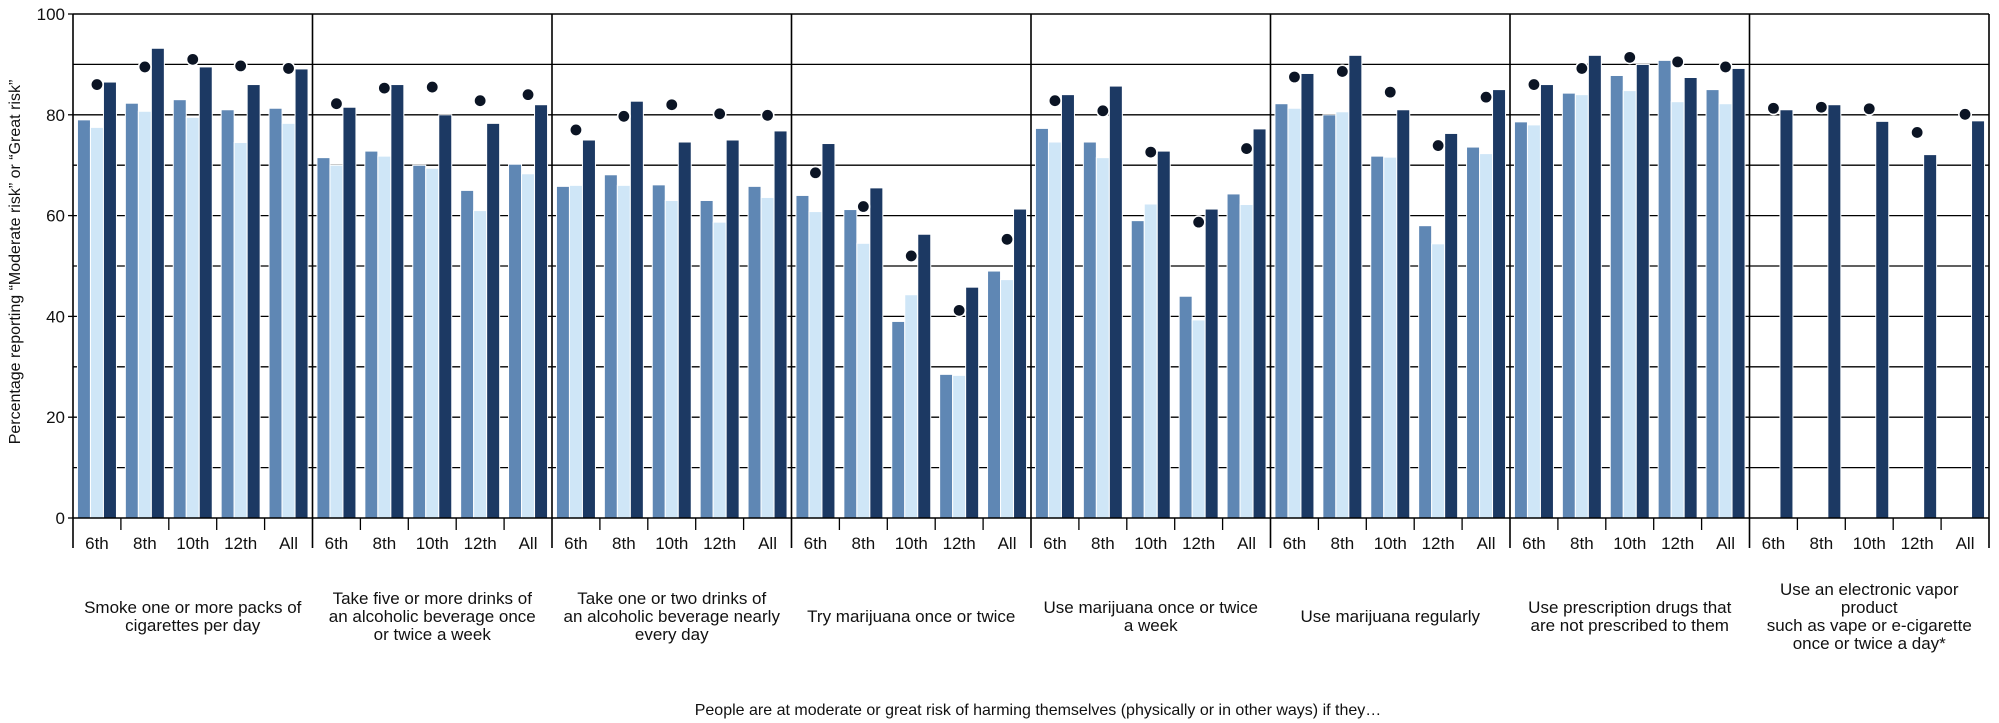 The height and width of the screenshot is (723, 1999). What do you see at coordinates (55, 316) in the screenshot?
I see `y-tick-label: 40` at bounding box center [55, 316].